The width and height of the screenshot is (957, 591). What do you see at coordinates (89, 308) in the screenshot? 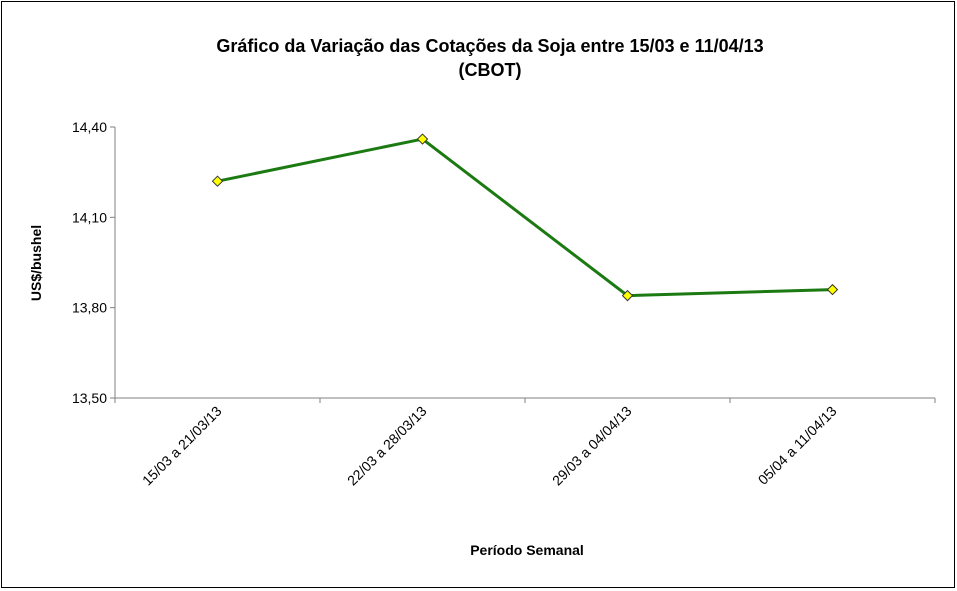
I see `y-tick-label: 13,80` at bounding box center [89, 308].